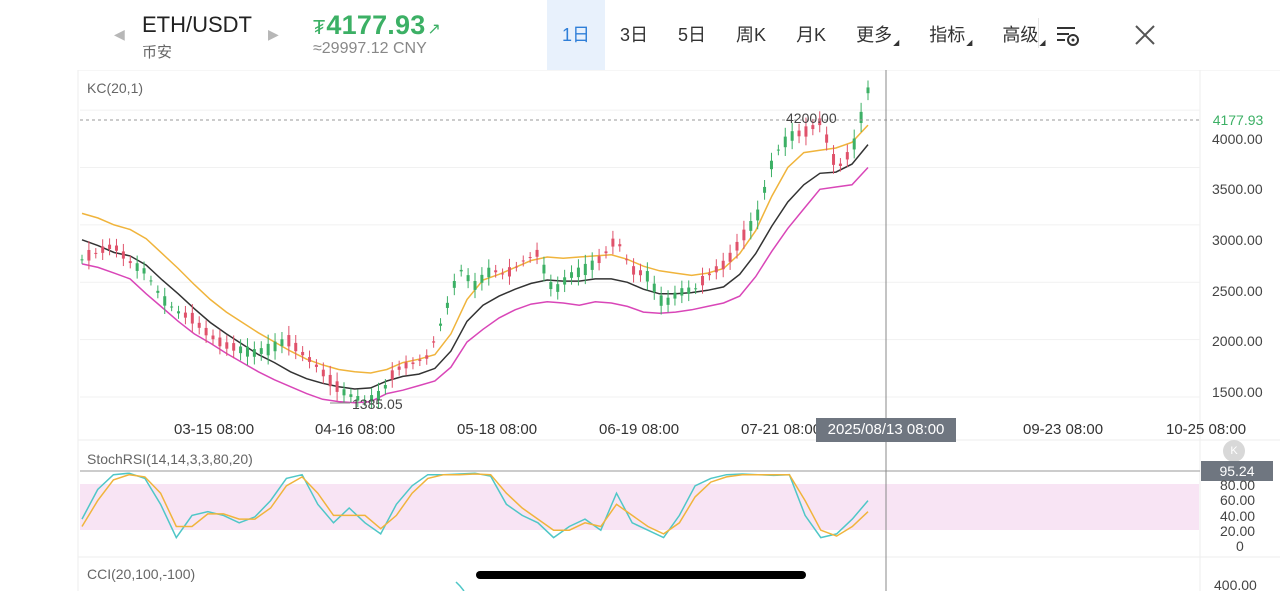 This screenshot has height=591, width=1280. What do you see at coordinates (377, 404) in the screenshot?
I see `low-price-label: 1385.05` at bounding box center [377, 404].